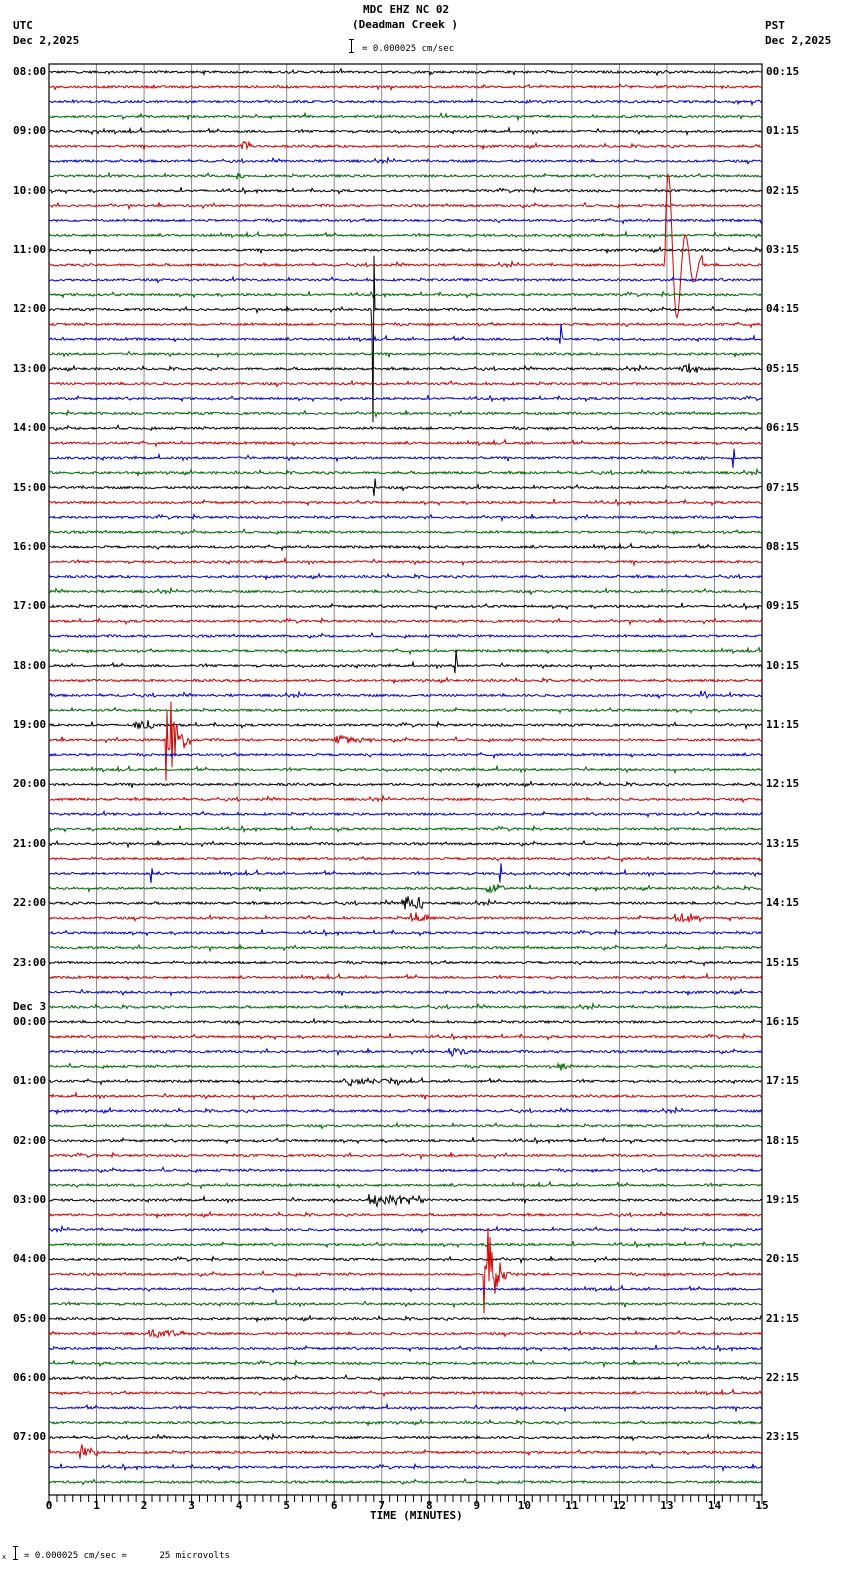 This screenshot has width=850, height=1584. I want to click on utc-hour-label: 09:00, so click(30, 131).